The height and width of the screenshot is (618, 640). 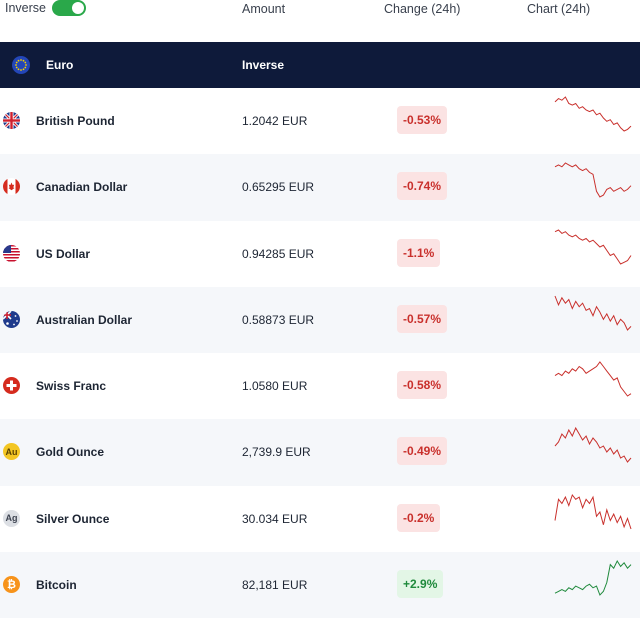 I want to click on currency-amount: 82,181 EUR, so click(x=275, y=585).